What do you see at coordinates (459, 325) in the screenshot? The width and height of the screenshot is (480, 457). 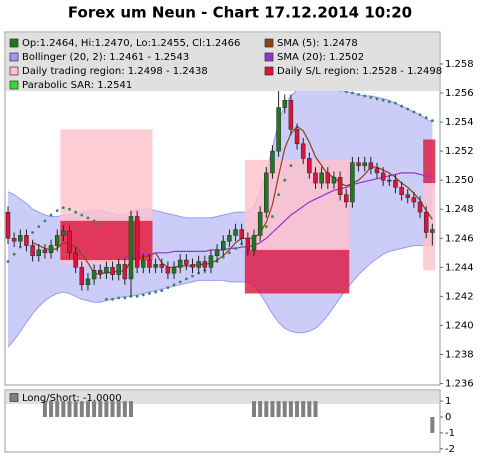 I see `y-tick-label: 1.240` at bounding box center [459, 325].